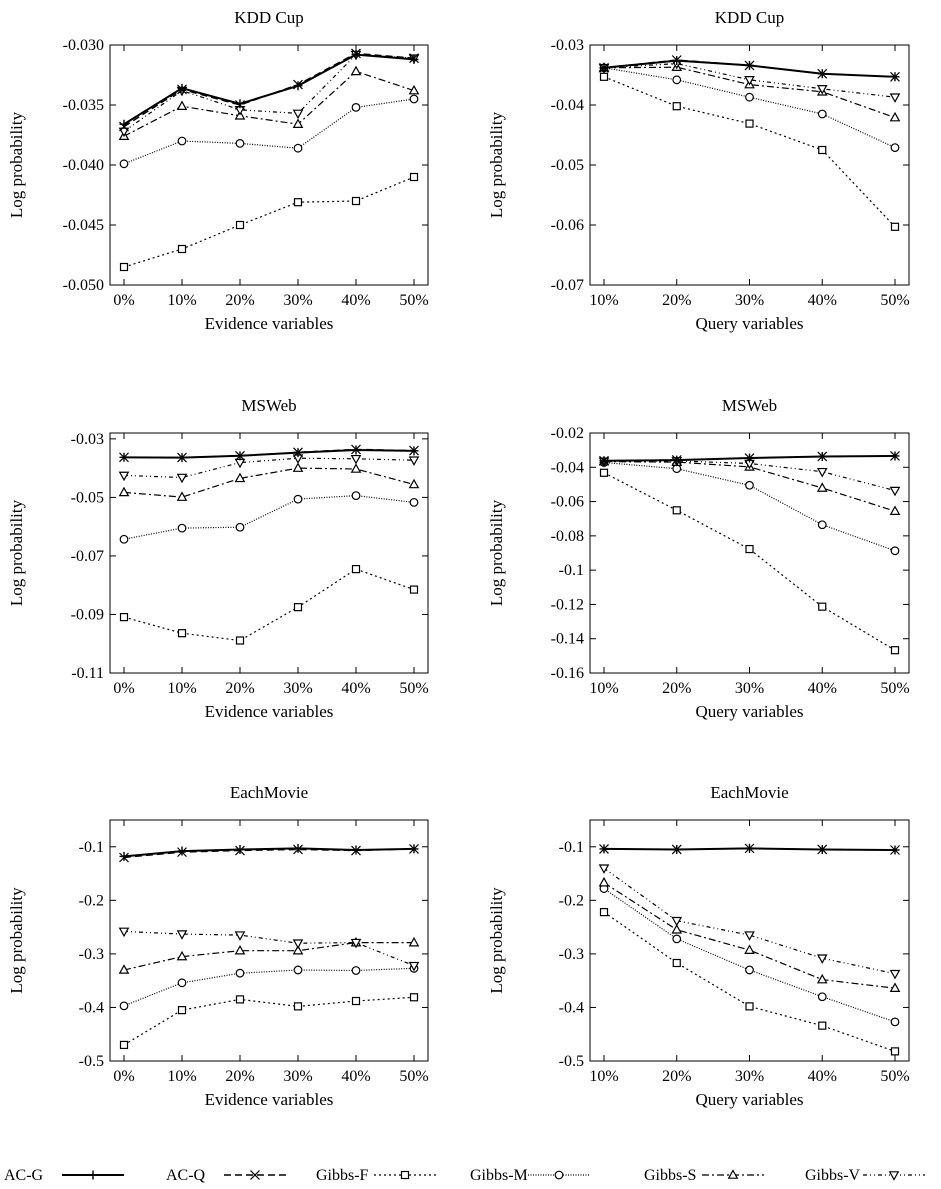  What do you see at coordinates (749, 1099) in the screenshot?
I see `x-axis-label: Query variables` at bounding box center [749, 1099].